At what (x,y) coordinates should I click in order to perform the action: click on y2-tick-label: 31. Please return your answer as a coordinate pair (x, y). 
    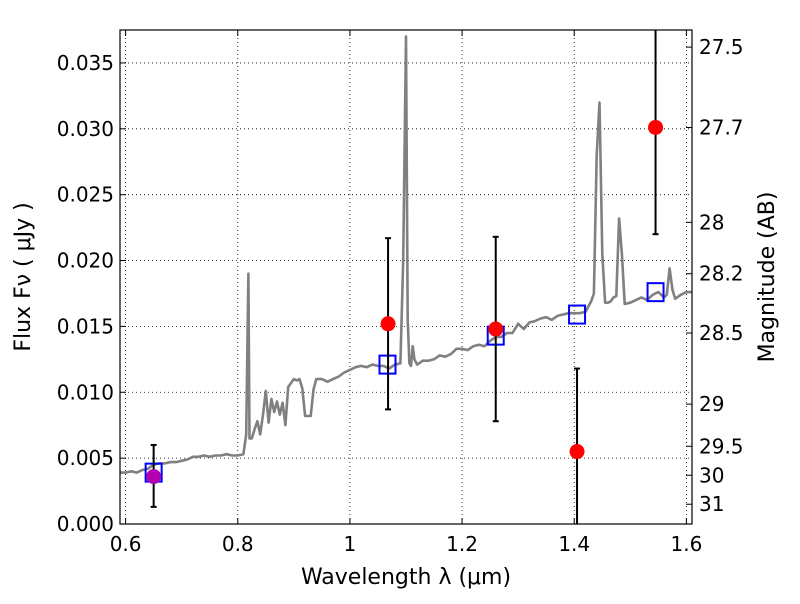
    Looking at the image, I should click on (711, 504).